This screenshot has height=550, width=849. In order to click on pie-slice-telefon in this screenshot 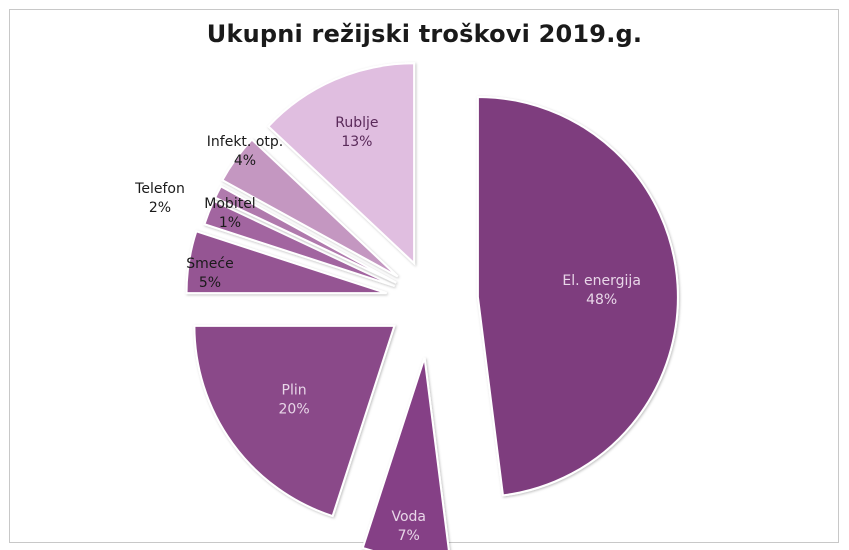, I will do `click(299, 243)`.